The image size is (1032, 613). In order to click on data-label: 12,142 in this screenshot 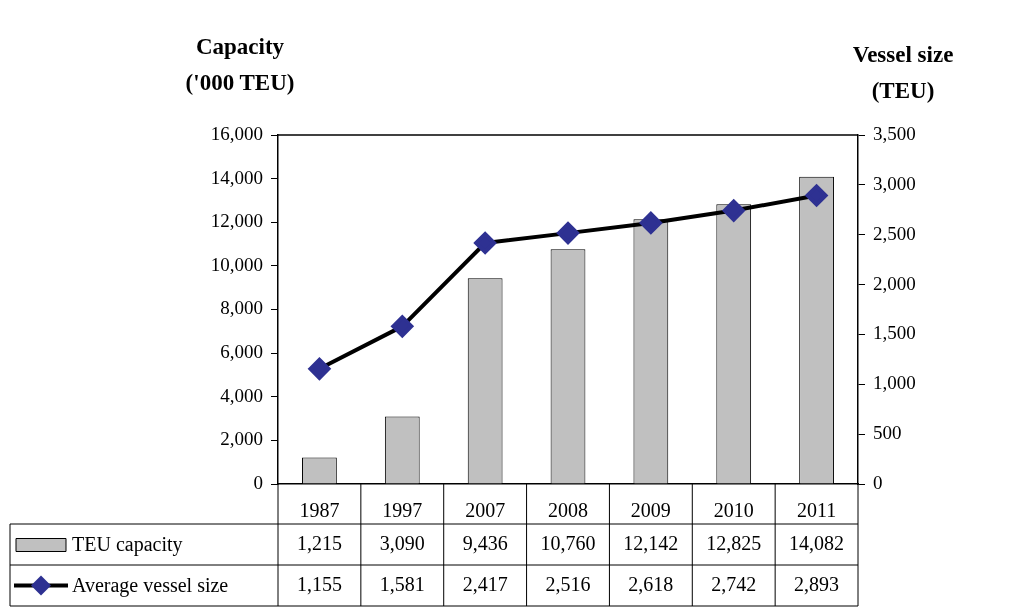, I will do `click(651, 542)`.